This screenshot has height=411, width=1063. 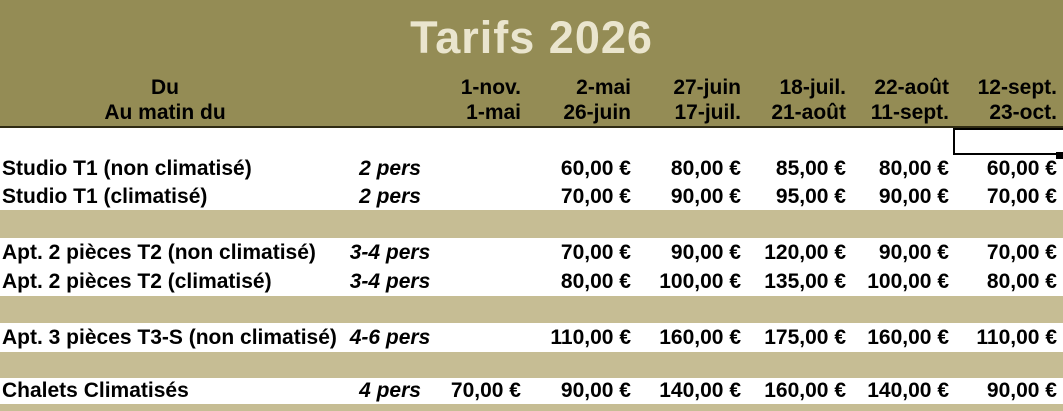 I want to click on period-end: 1-mai, so click(x=493, y=112).